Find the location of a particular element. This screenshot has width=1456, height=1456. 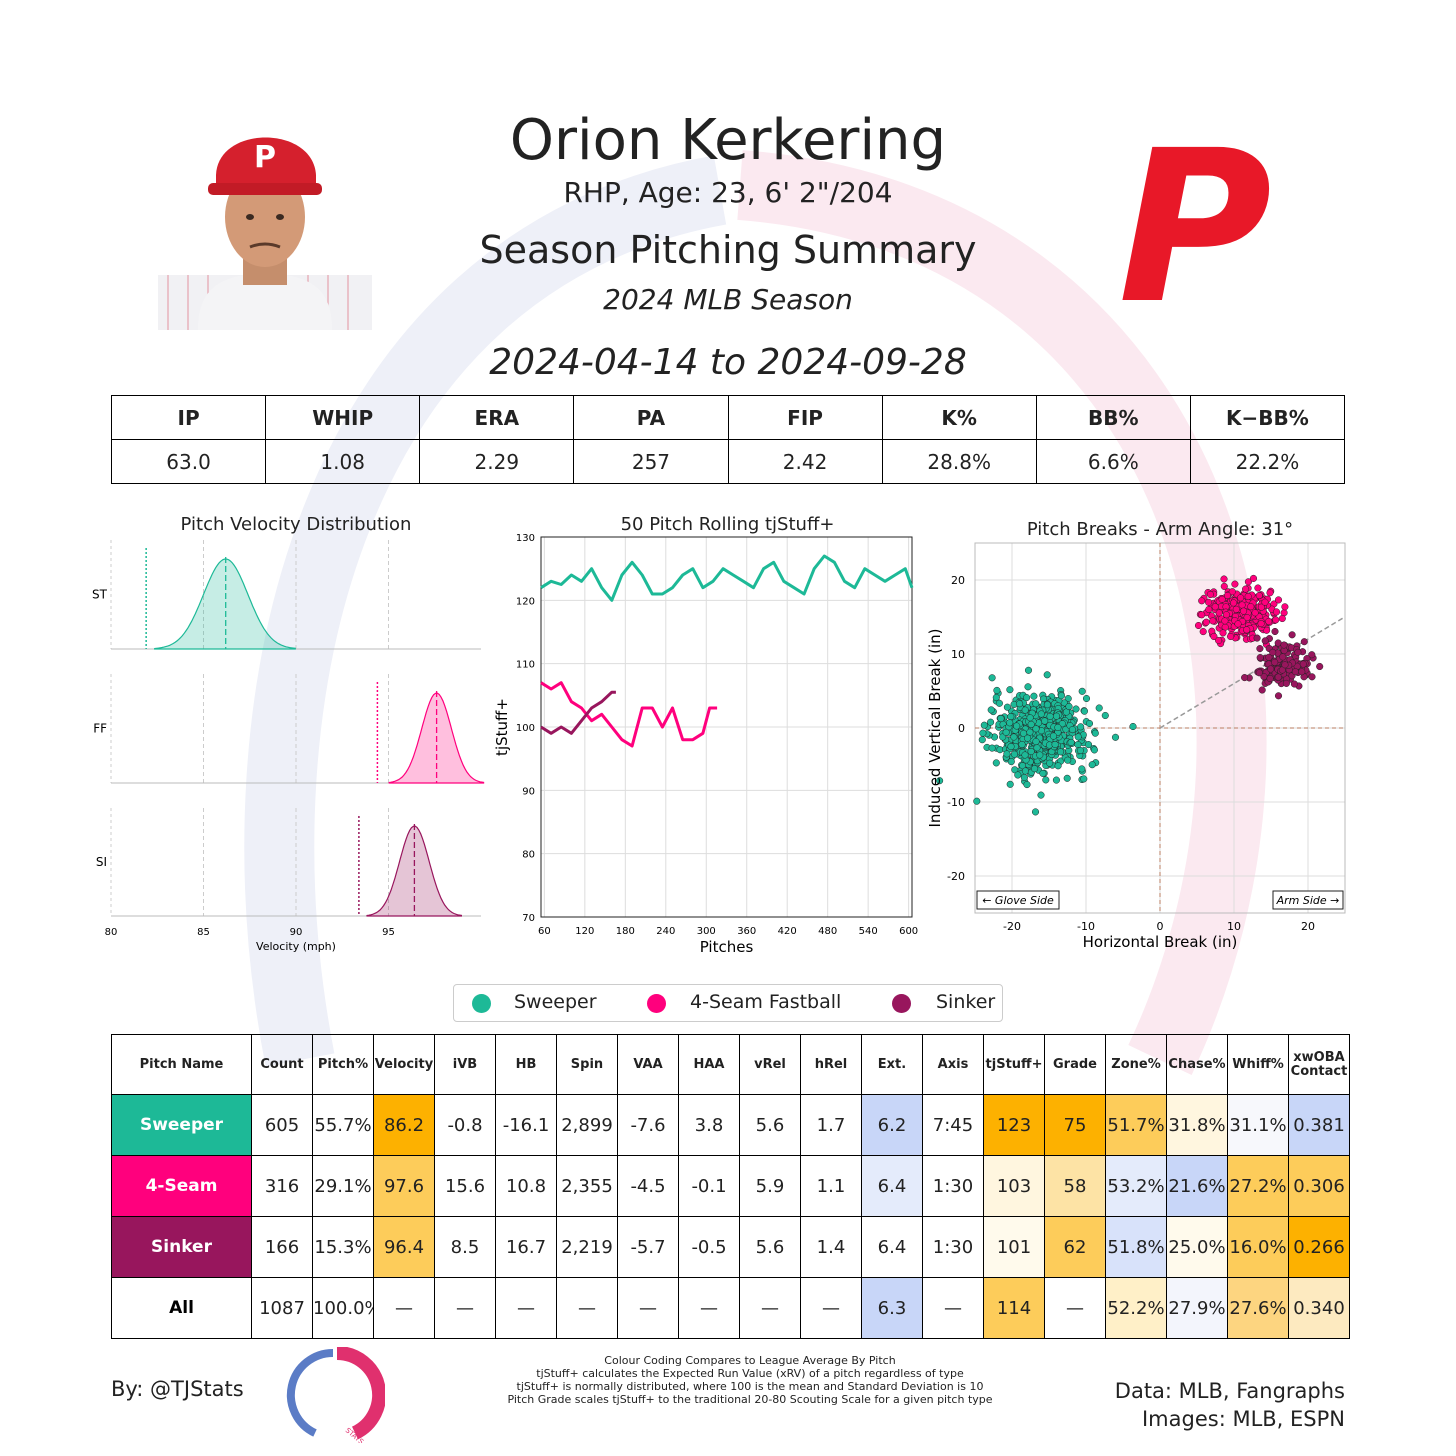

x-tick-label: 20 is located at coordinates (1308, 926).